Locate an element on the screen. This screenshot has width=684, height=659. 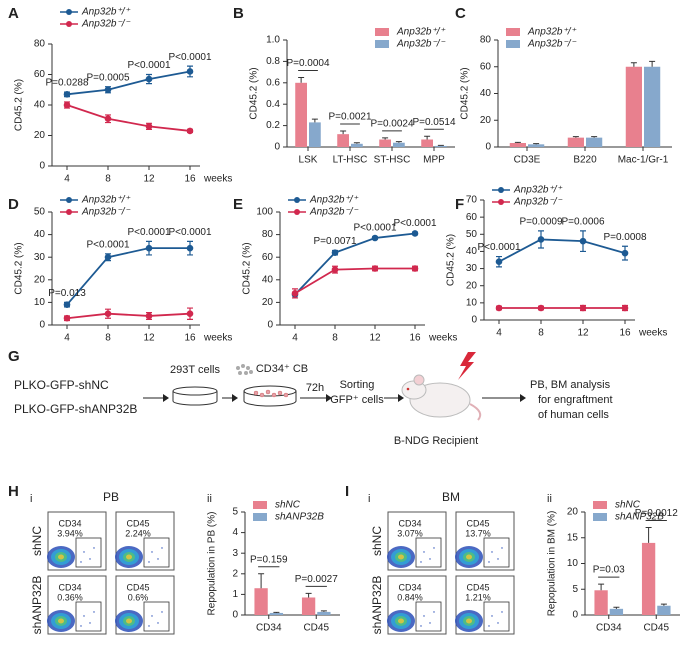
y-tick-label: 2 is located at coordinates (235, 573).